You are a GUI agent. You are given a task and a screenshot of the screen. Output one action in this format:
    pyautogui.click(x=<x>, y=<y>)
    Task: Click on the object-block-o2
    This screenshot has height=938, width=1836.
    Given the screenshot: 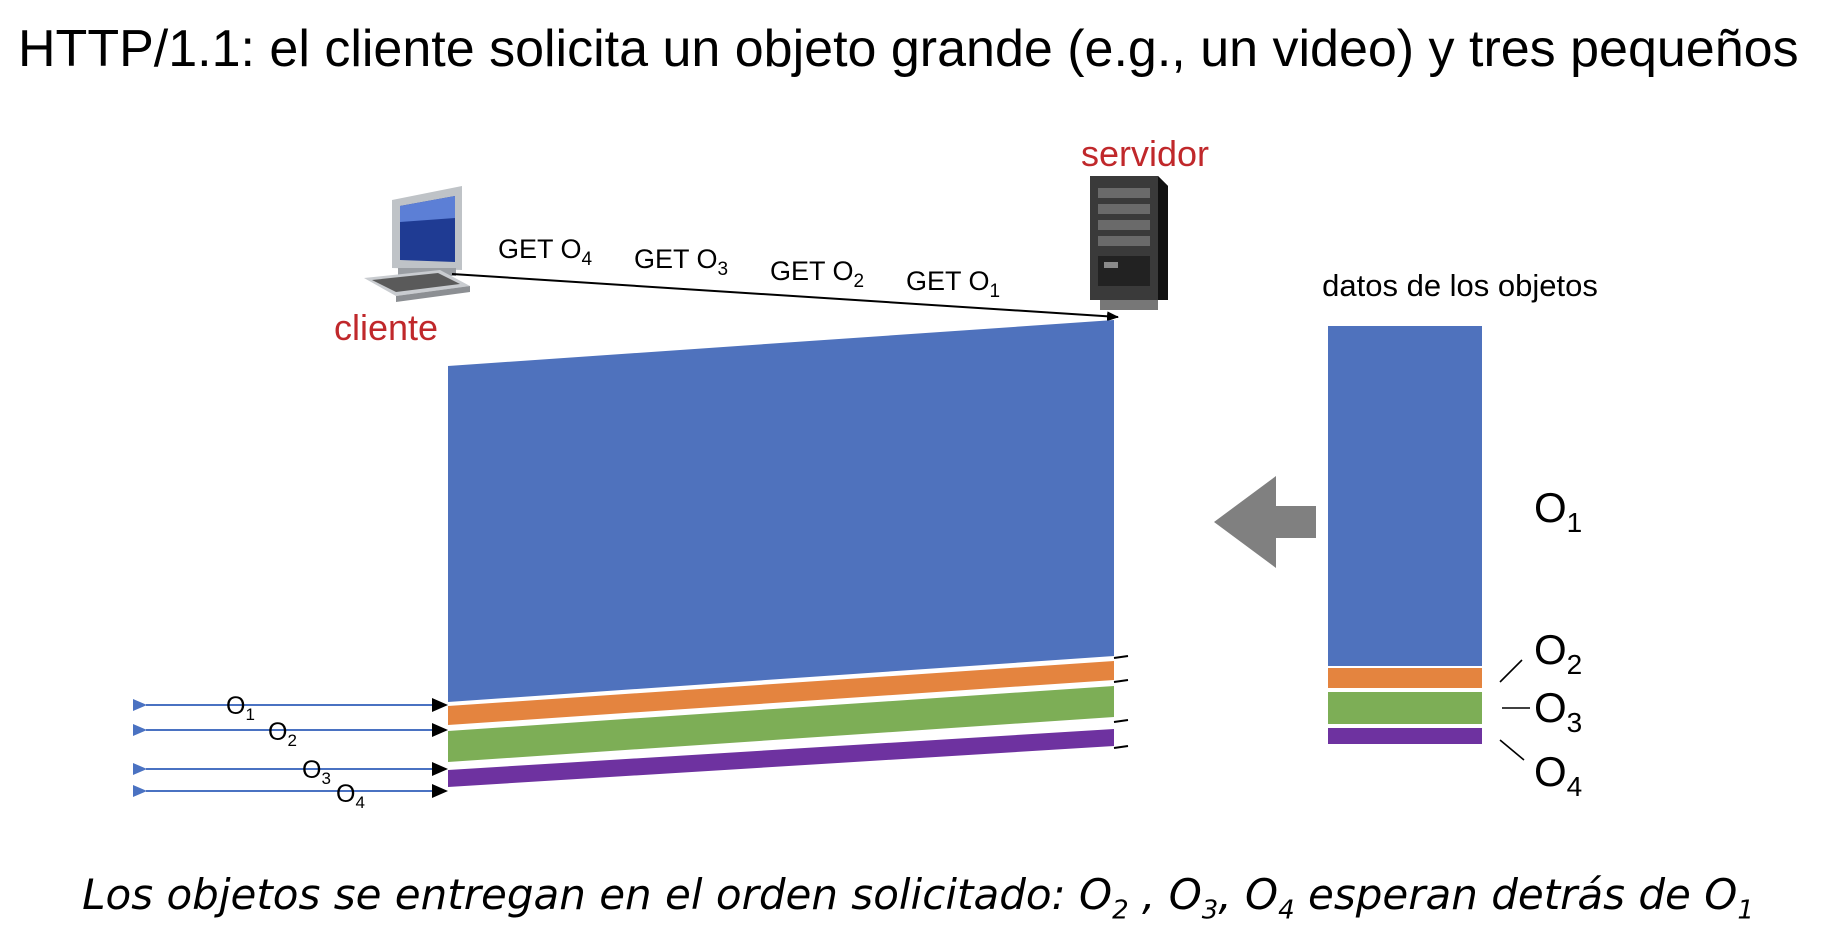 What is the action you would take?
    pyautogui.click(x=1405, y=678)
    